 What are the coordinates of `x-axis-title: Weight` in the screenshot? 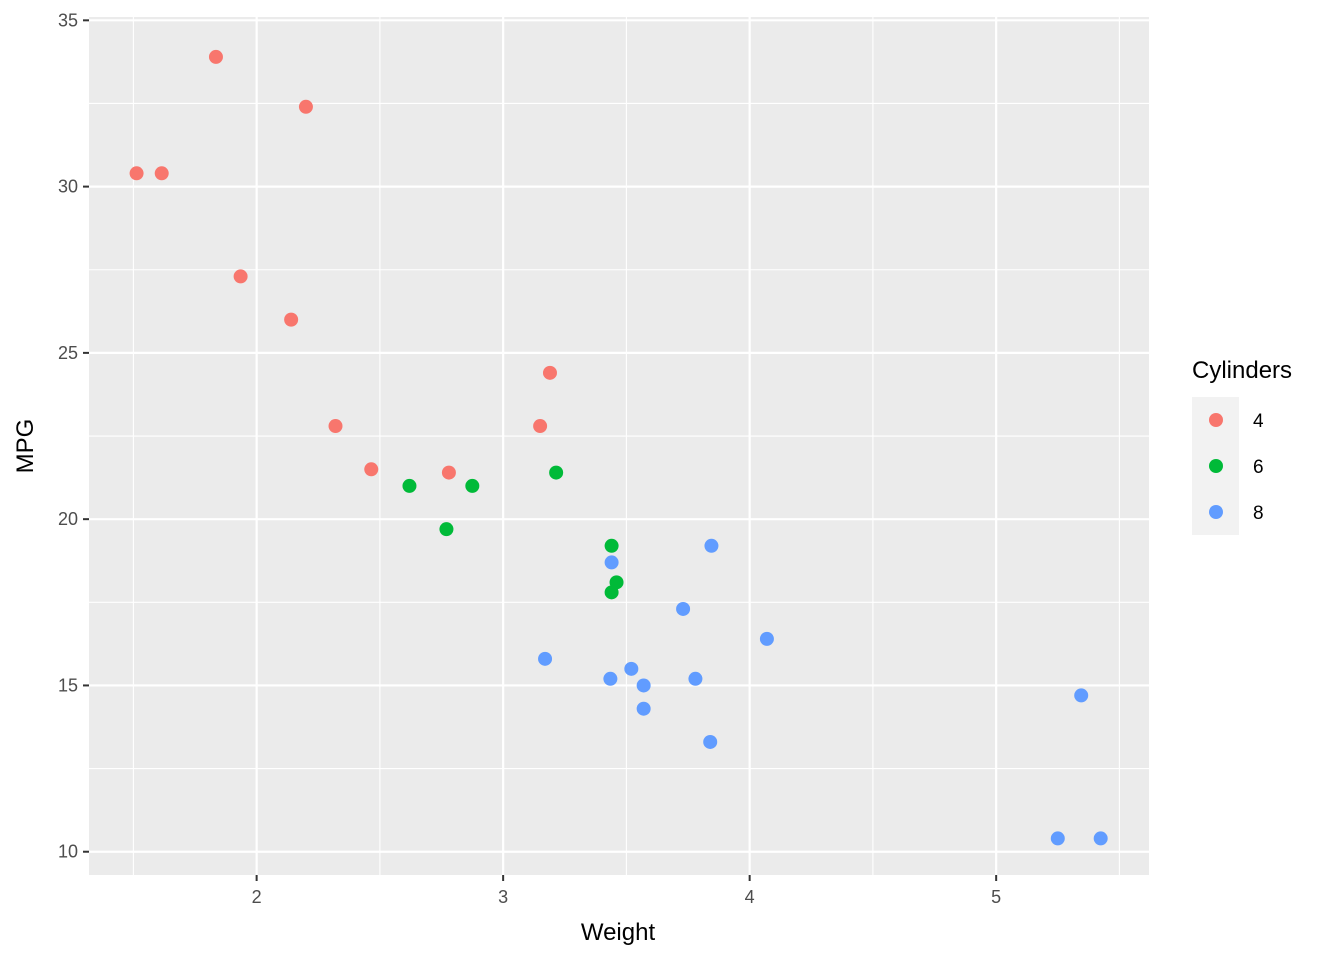 It's located at (618, 932).